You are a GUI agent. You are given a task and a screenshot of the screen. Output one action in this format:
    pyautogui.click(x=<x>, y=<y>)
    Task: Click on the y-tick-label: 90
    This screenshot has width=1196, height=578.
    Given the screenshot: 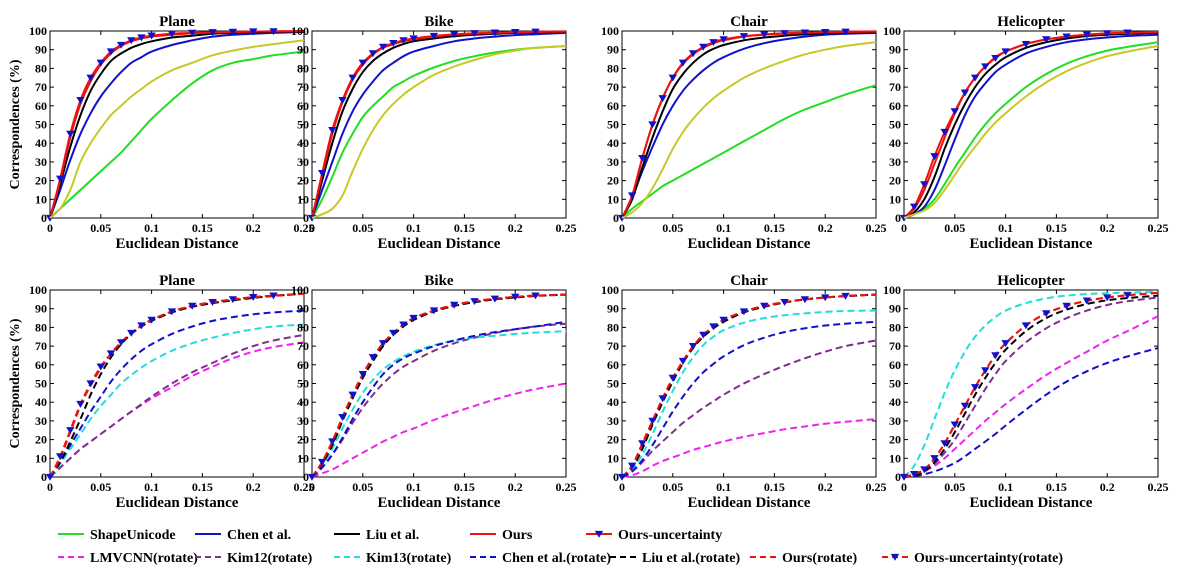 What is the action you would take?
    pyautogui.click(x=895, y=309)
    